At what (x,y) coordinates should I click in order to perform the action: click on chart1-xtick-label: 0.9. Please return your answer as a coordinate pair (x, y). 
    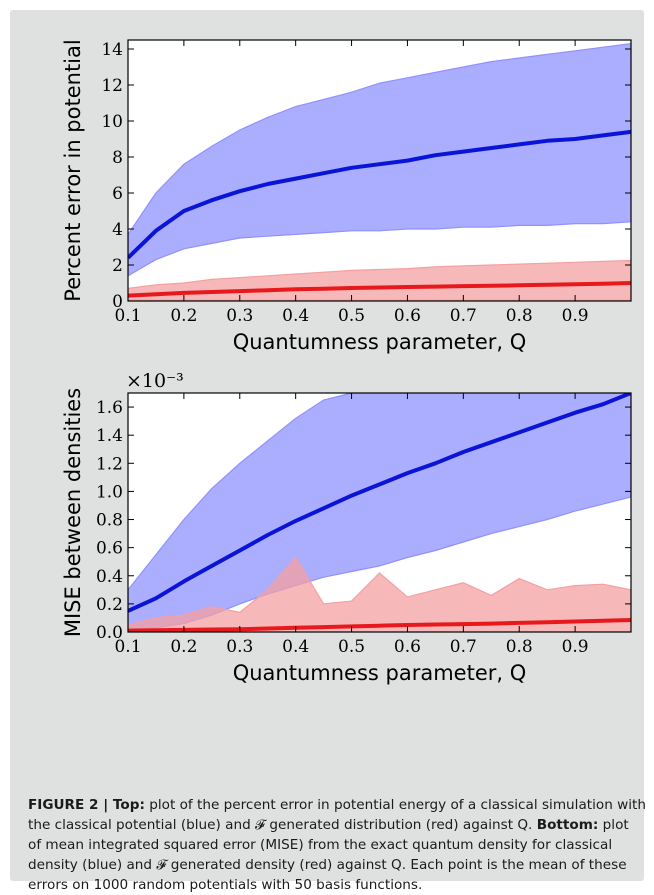
    Looking at the image, I should click on (575, 316).